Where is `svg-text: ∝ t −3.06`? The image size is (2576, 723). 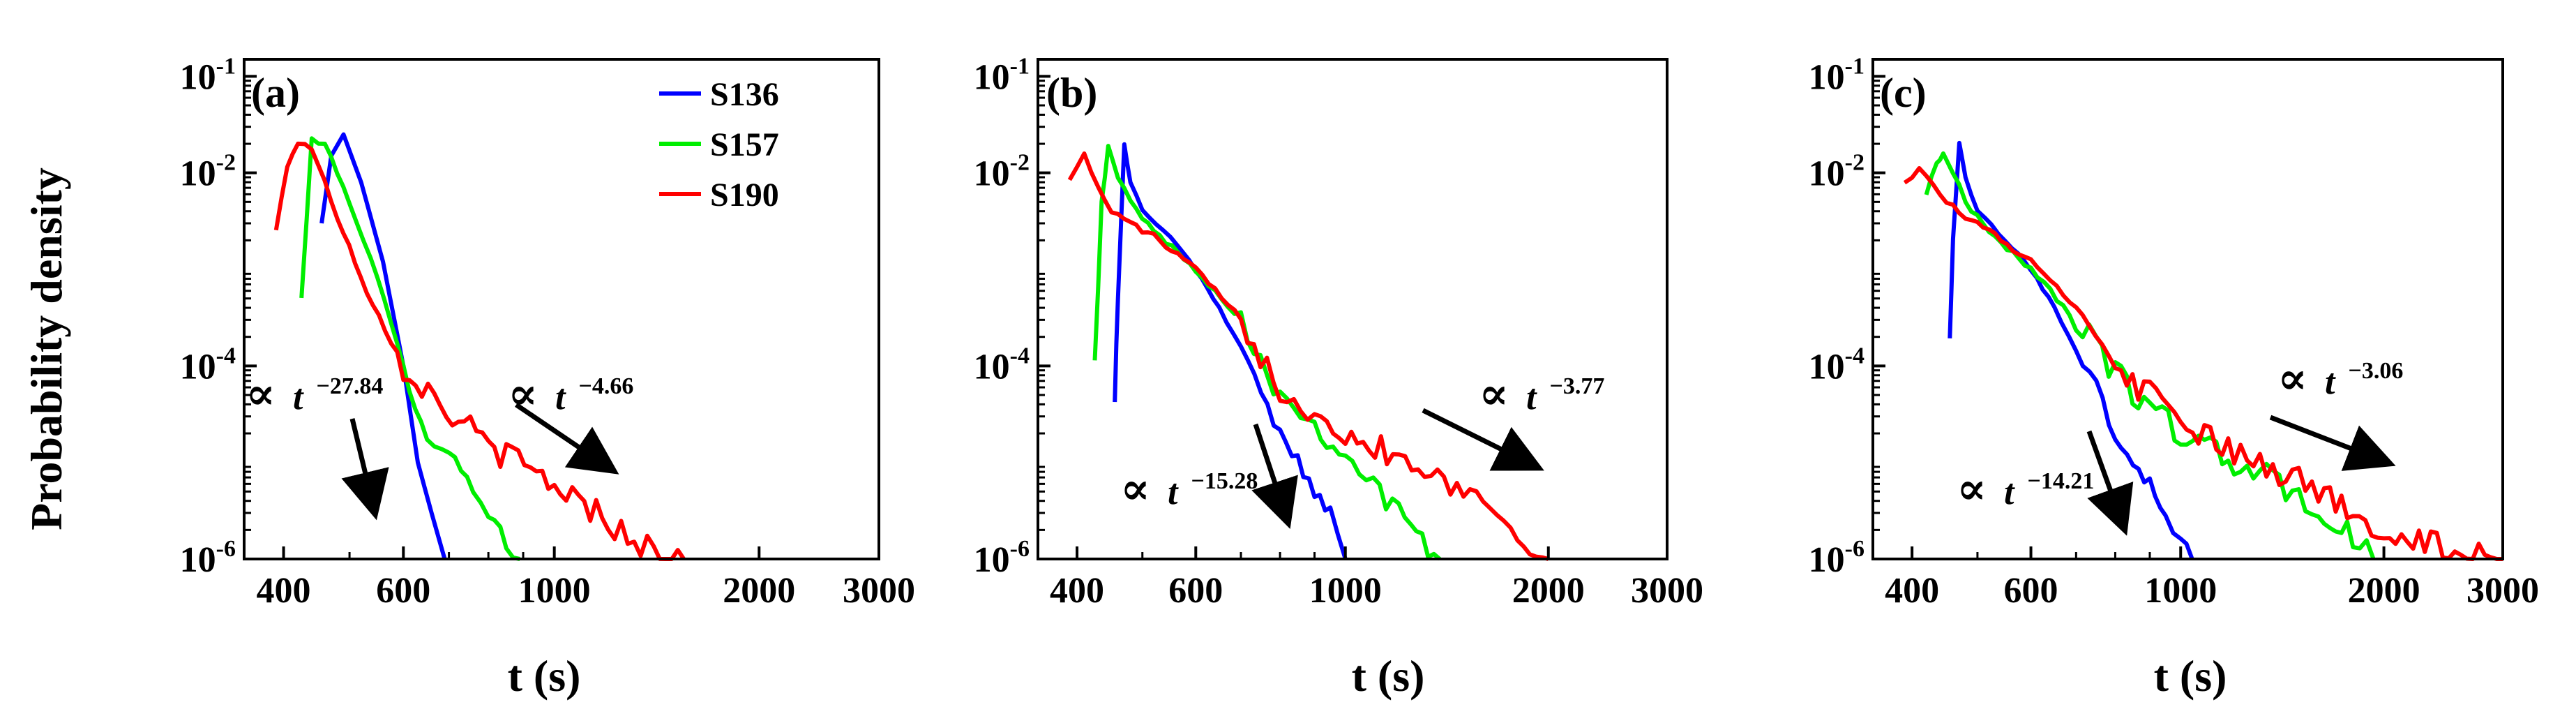
svg-text: ∝ t −3.06 is located at coordinates (2340, 378).